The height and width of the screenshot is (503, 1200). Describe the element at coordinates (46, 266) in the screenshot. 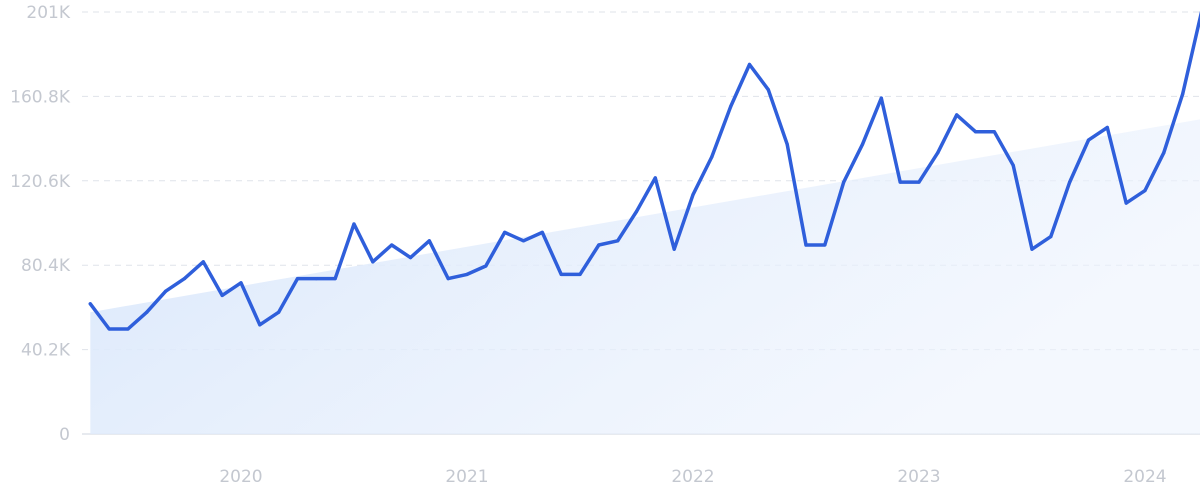

I see `y-tick-label: 80.4K` at that location.